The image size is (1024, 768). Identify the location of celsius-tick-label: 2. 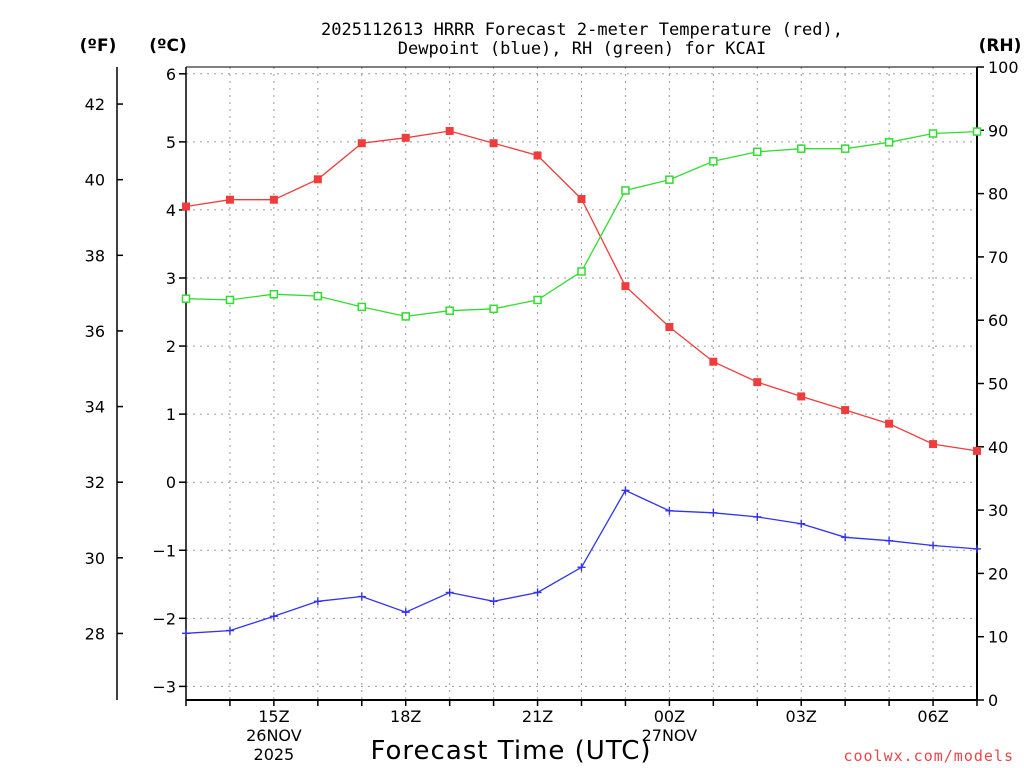
(171, 346).